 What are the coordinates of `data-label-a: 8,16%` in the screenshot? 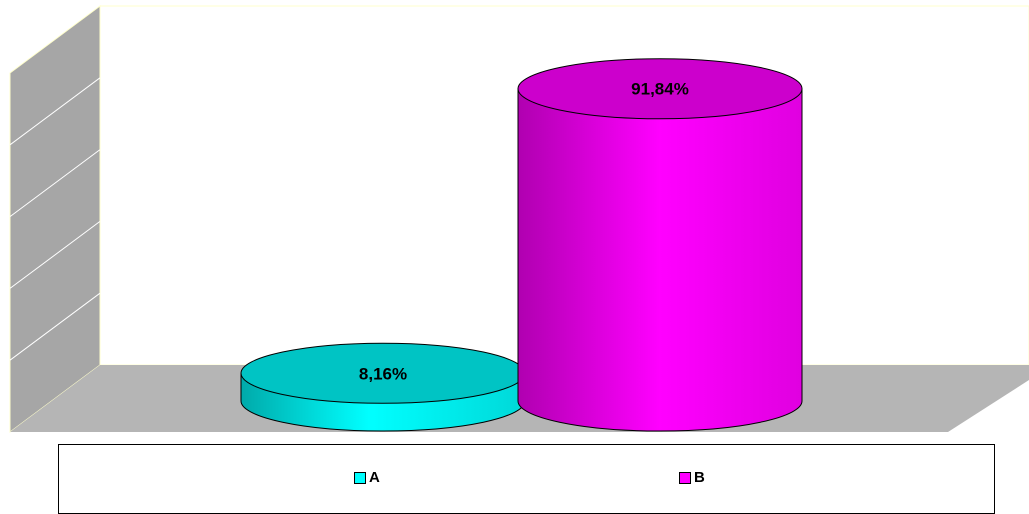 It's located at (383, 373).